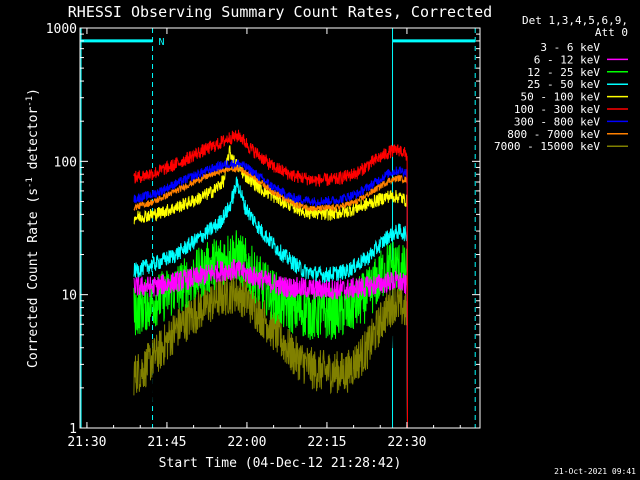  Describe the element at coordinates (611, 32) in the screenshot. I see `legend-header-attenuator: Att 0` at that location.